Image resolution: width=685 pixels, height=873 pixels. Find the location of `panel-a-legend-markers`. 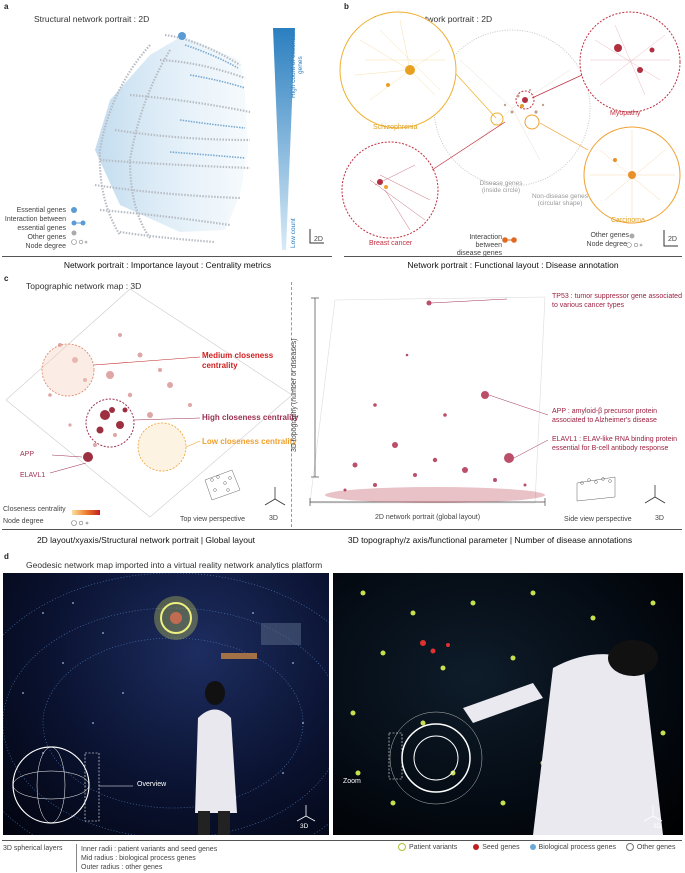

panel-a-legend-markers is located at coordinates (79, 226).